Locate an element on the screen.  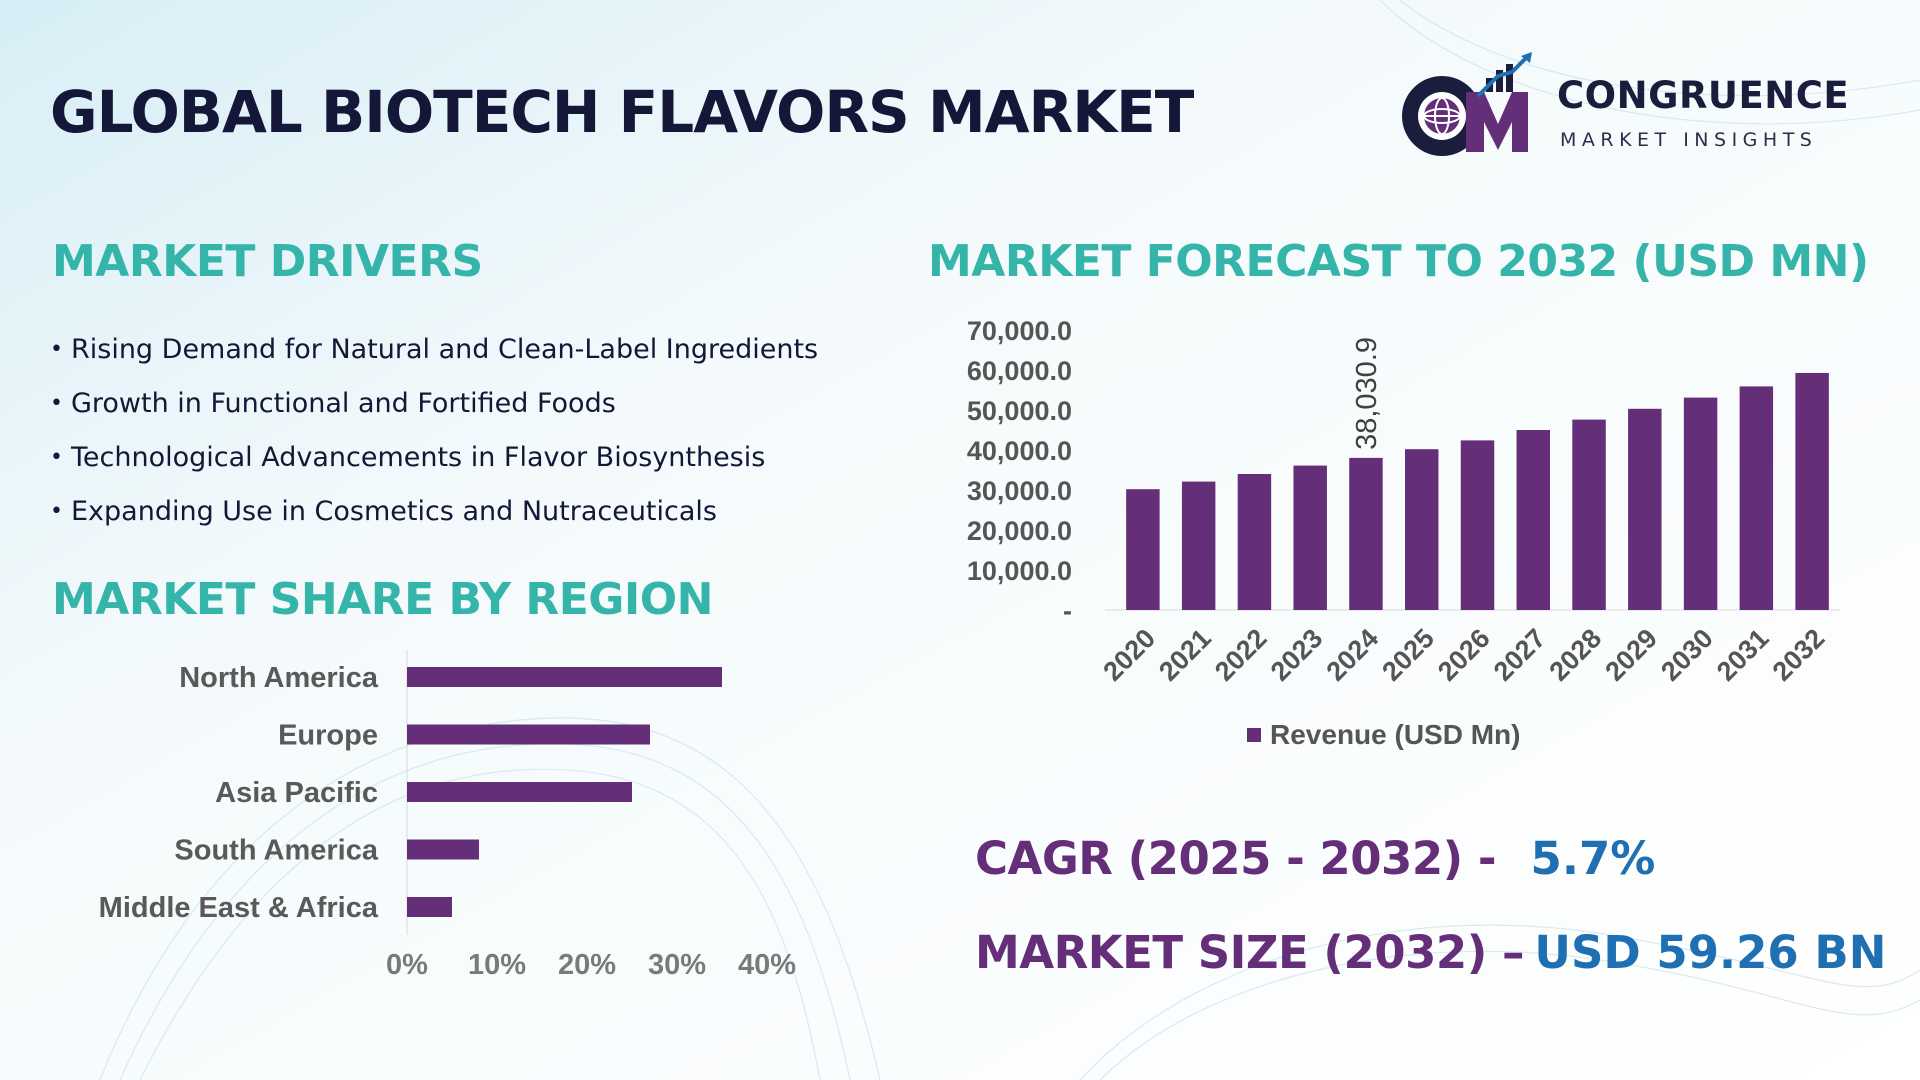
x-tick-label: 2030 is located at coordinates (1687, 655).